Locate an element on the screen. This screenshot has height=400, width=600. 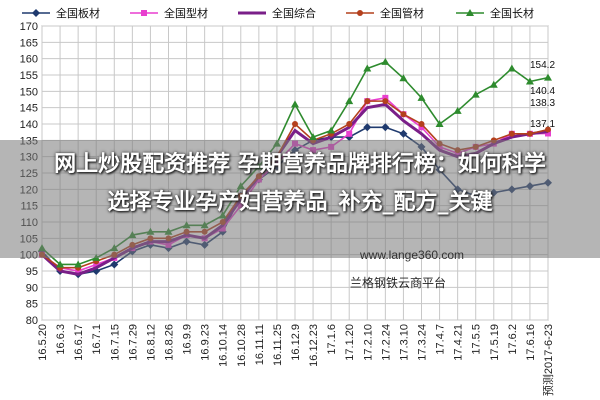
x-tick-label: 17.2.24 is located at coordinates (386, 342).